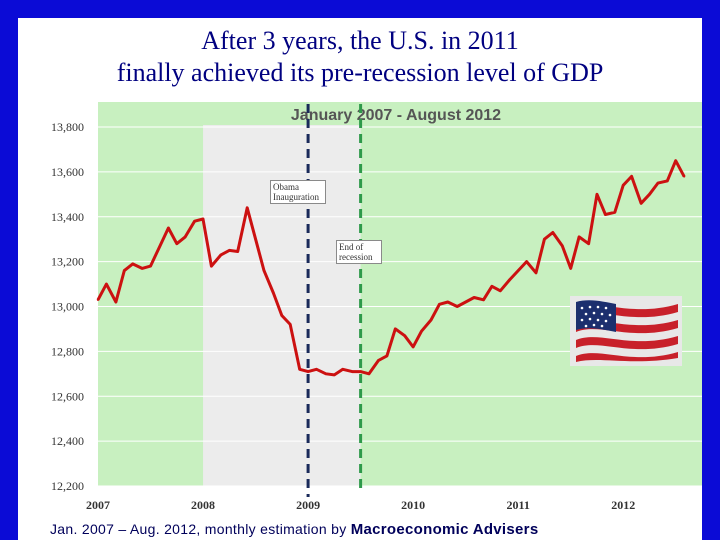 This screenshot has height=540, width=720. I want to click on y-tick-label: 13,000, so click(67, 307).